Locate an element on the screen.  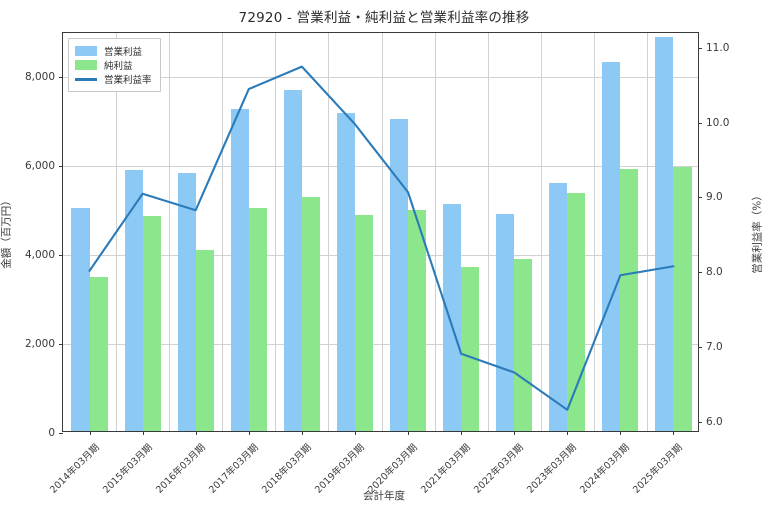
y-axis-right-tick-label: 7.0 is located at coordinates (714, 347).